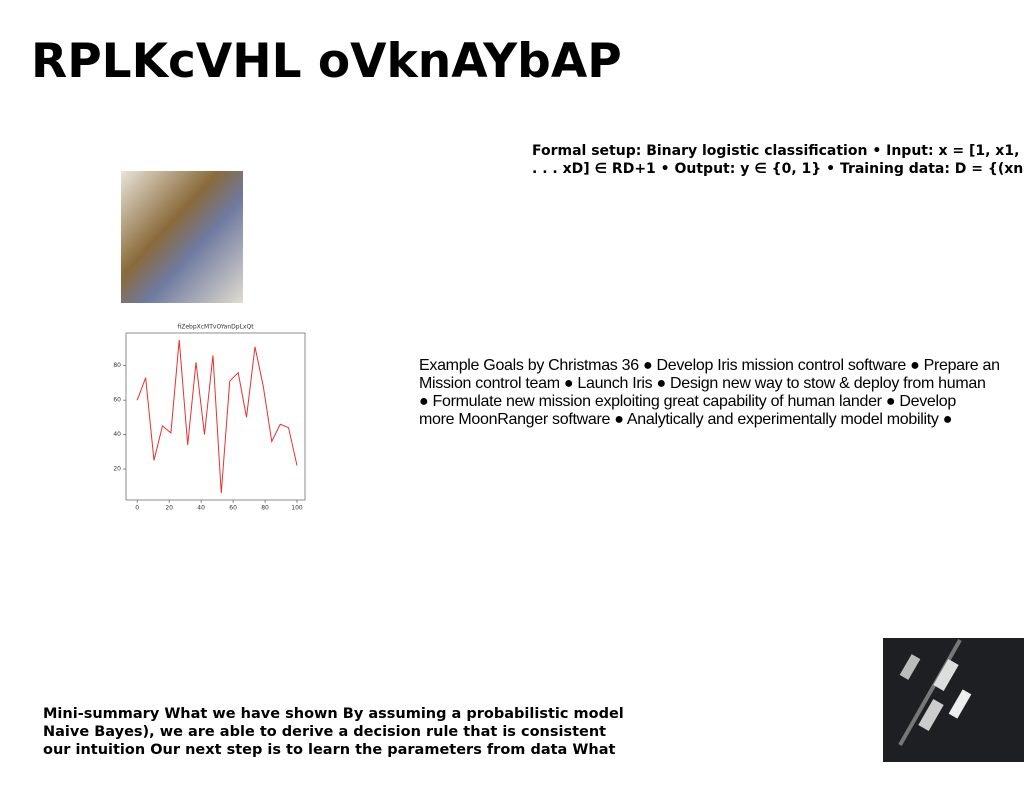 Image resolution: width=1024 pixels, height=788 pixels. Describe the element at coordinates (297, 508) in the screenshot. I see `x-tick-label: 100` at that location.